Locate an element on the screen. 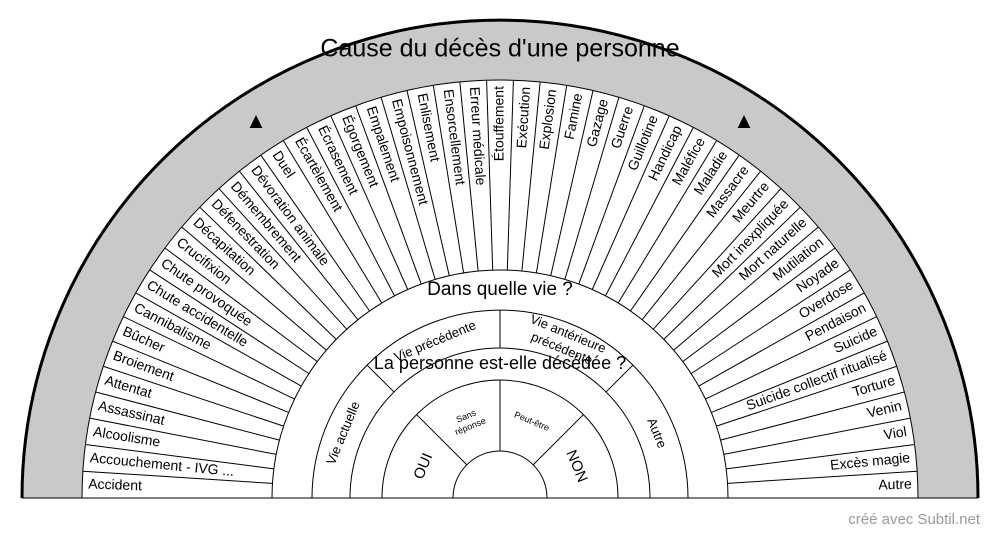 The image size is (1000, 540). life-option: Autre is located at coordinates (657, 433).